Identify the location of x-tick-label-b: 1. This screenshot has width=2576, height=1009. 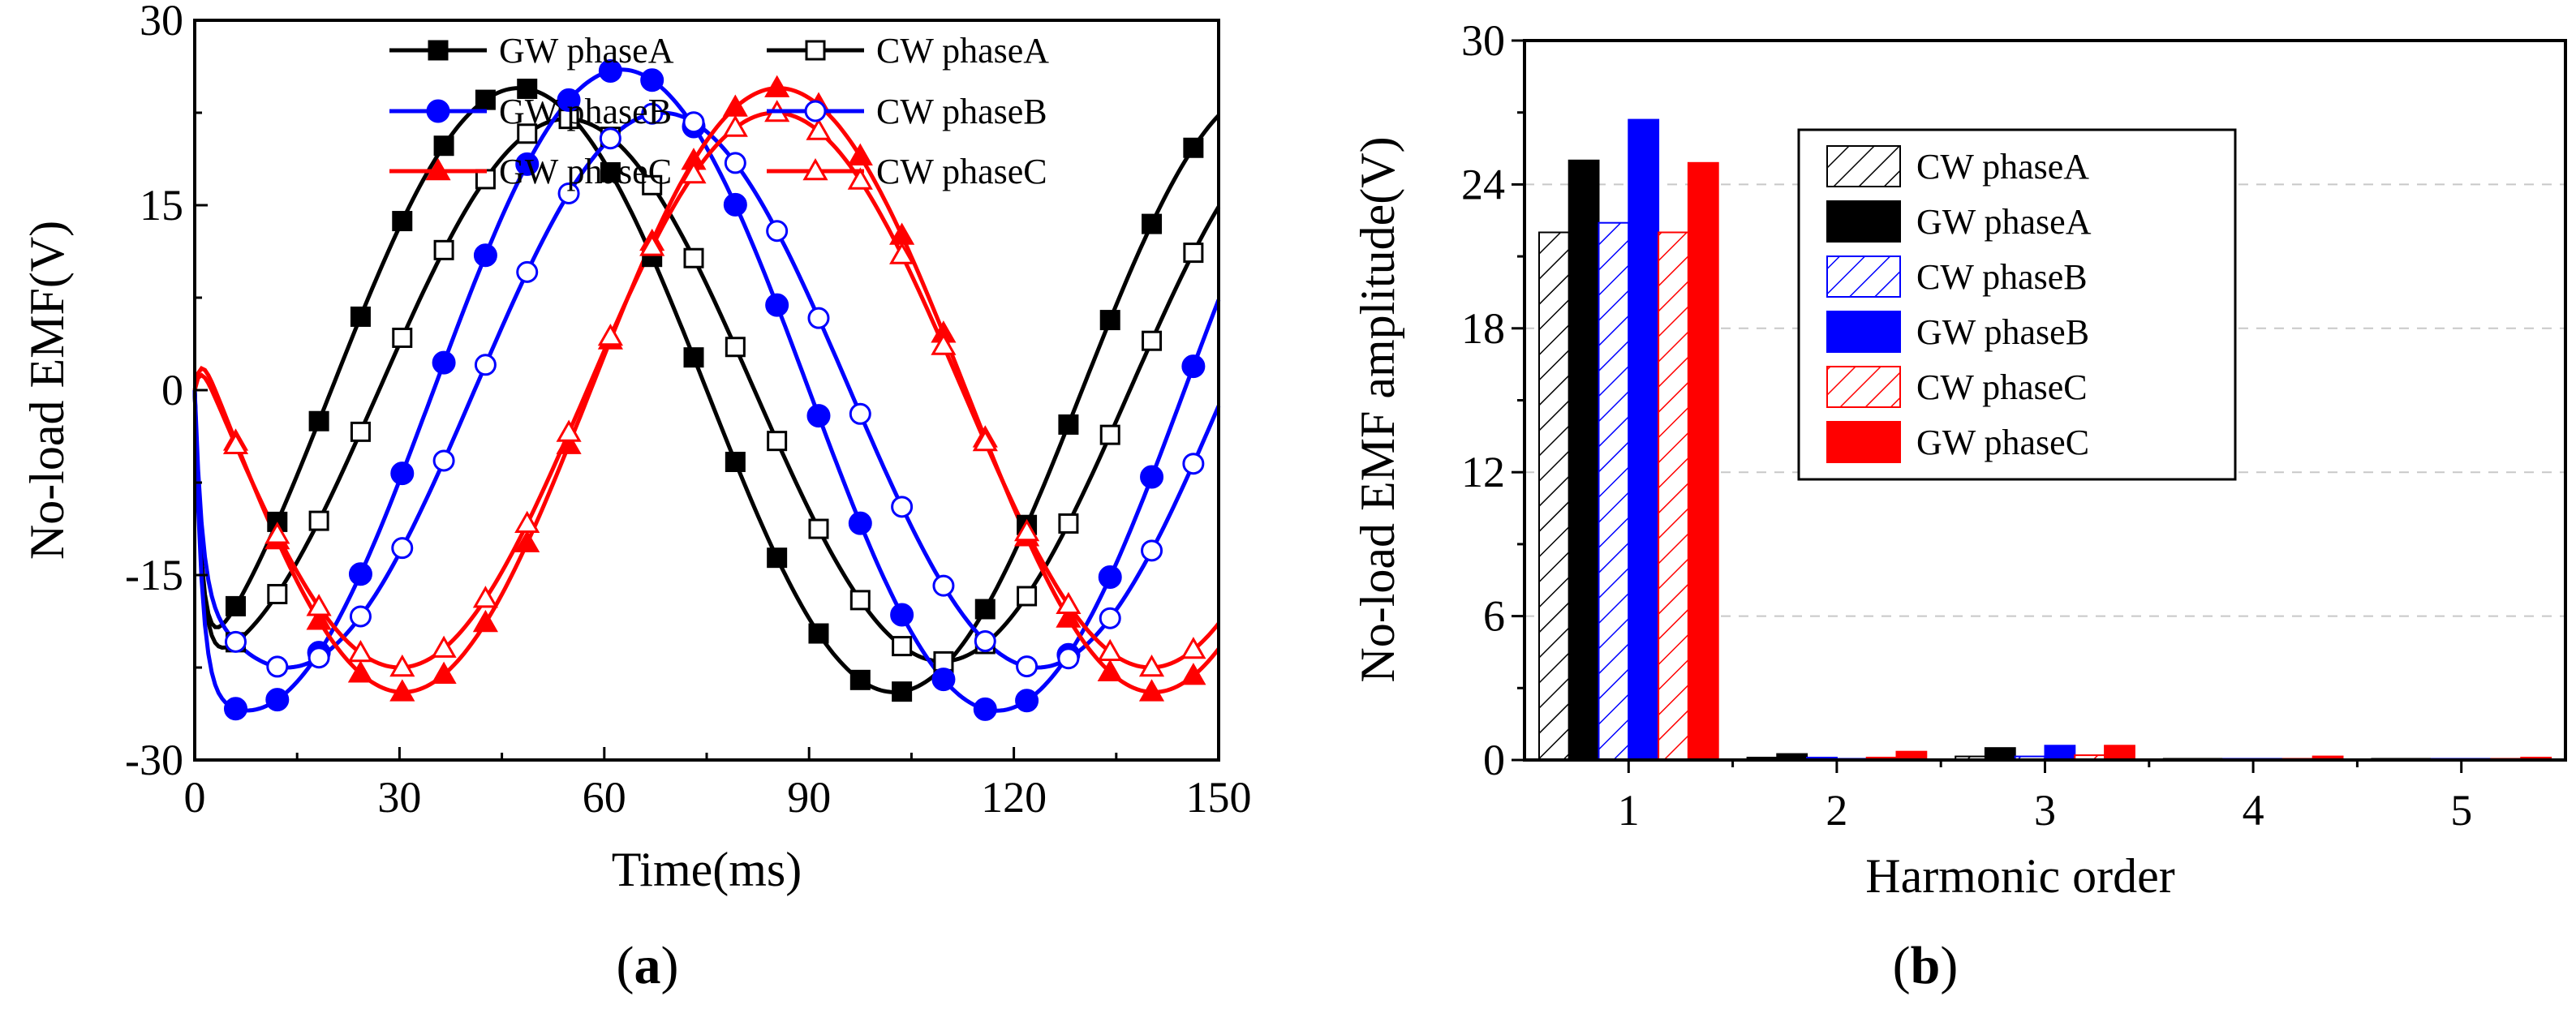
(1629, 810).